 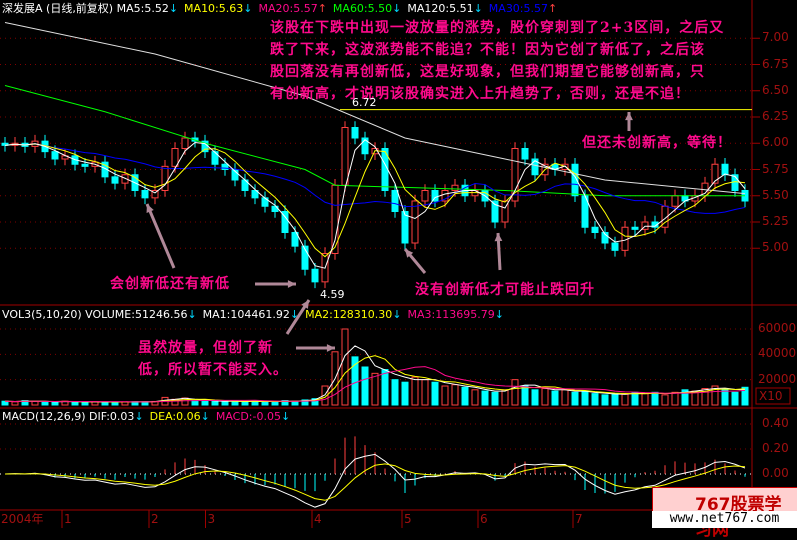 What do you see at coordinates (777, 353) in the screenshot?
I see `tick-label: 40000` at bounding box center [777, 353].